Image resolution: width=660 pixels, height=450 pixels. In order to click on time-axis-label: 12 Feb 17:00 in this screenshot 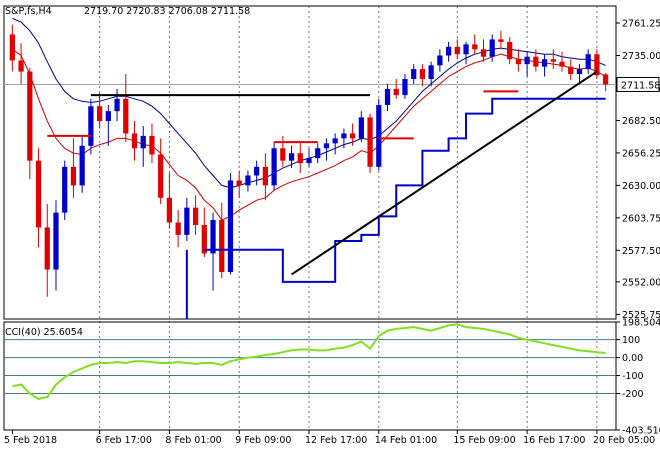, I will do `click(336, 440)`.